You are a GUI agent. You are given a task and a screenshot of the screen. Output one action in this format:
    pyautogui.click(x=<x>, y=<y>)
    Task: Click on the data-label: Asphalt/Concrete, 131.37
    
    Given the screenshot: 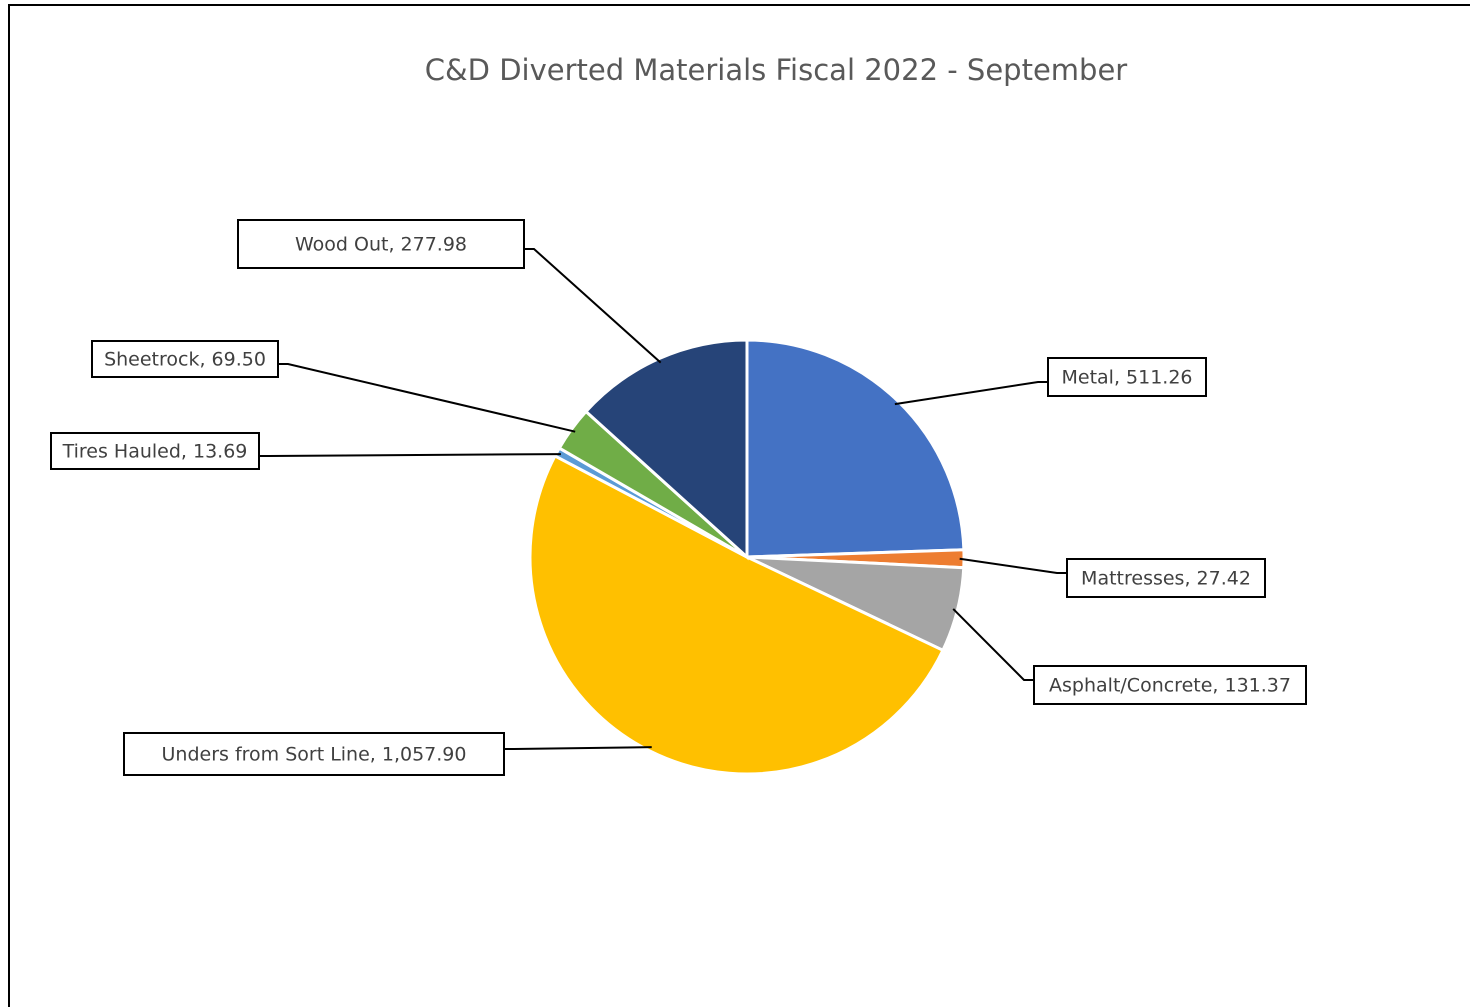 What is the action you would take?
    pyautogui.click(x=1170, y=686)
    